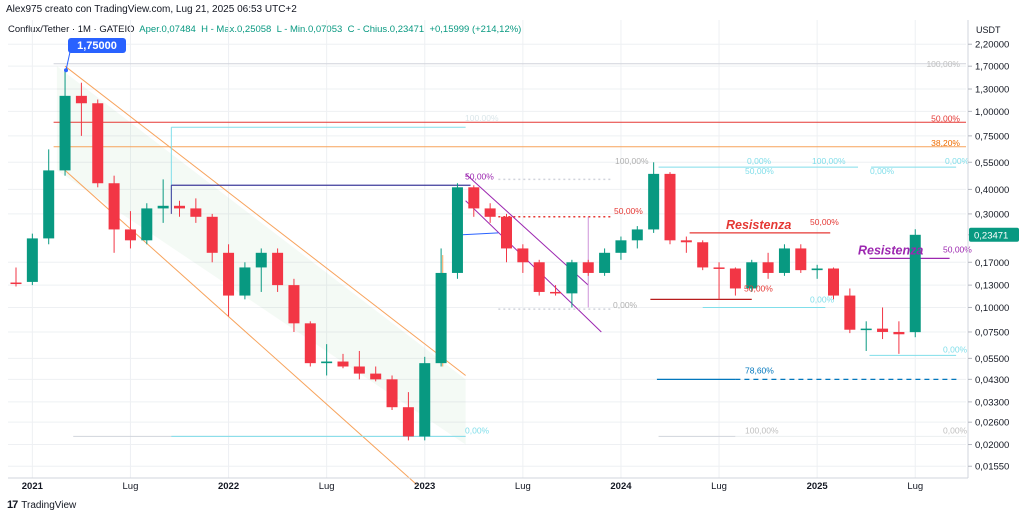 The image size is (1024, 517). What do you see at coordinates (992, 308) in the screenshot?
I see `price-tick-label: 0,10000` at bounding box center [992, 308].